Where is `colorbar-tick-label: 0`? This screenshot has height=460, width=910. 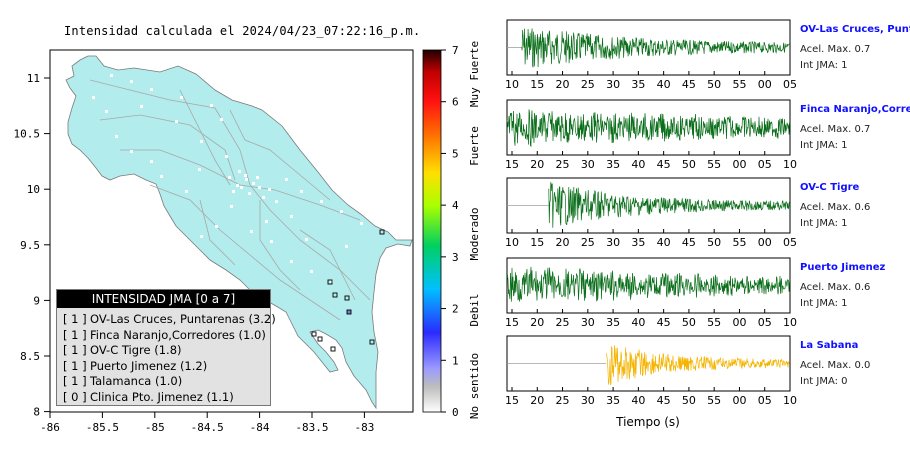
colorbar-tick-label: 0 is located at coordinates (455, 412).